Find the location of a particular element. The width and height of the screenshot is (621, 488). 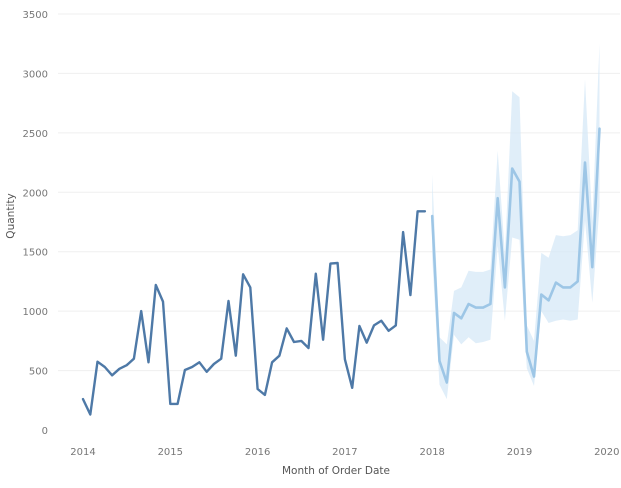

x-tick-label: 2016 is located at coordinates (257, 452).